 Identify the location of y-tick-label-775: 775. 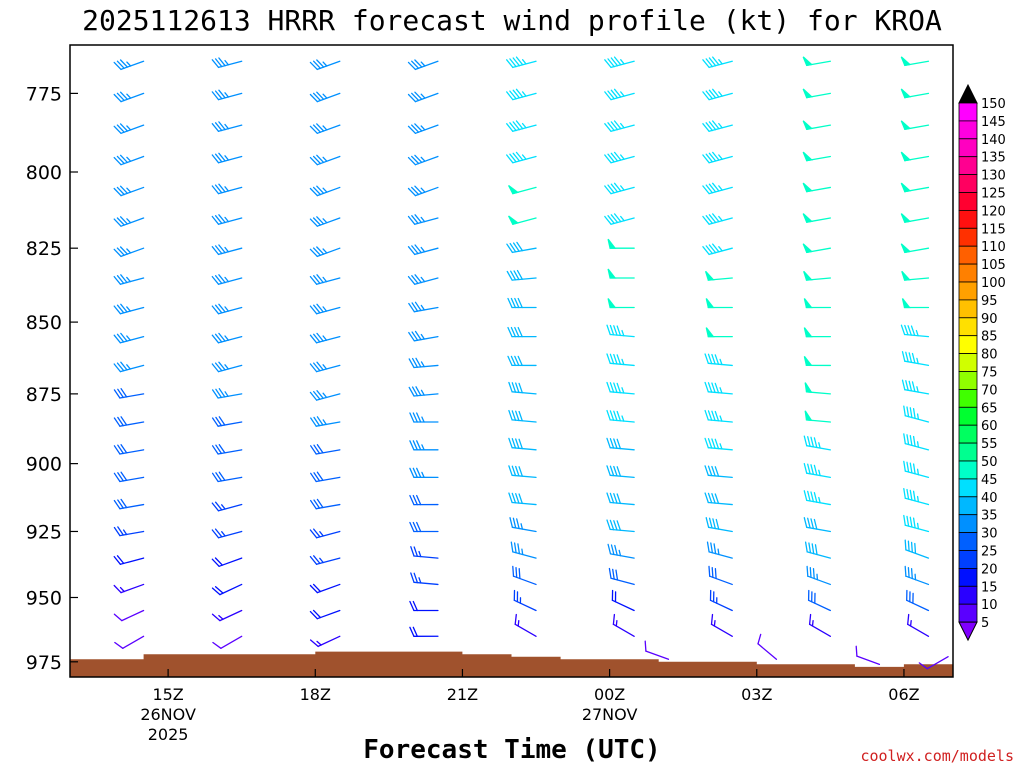
(44, 94).